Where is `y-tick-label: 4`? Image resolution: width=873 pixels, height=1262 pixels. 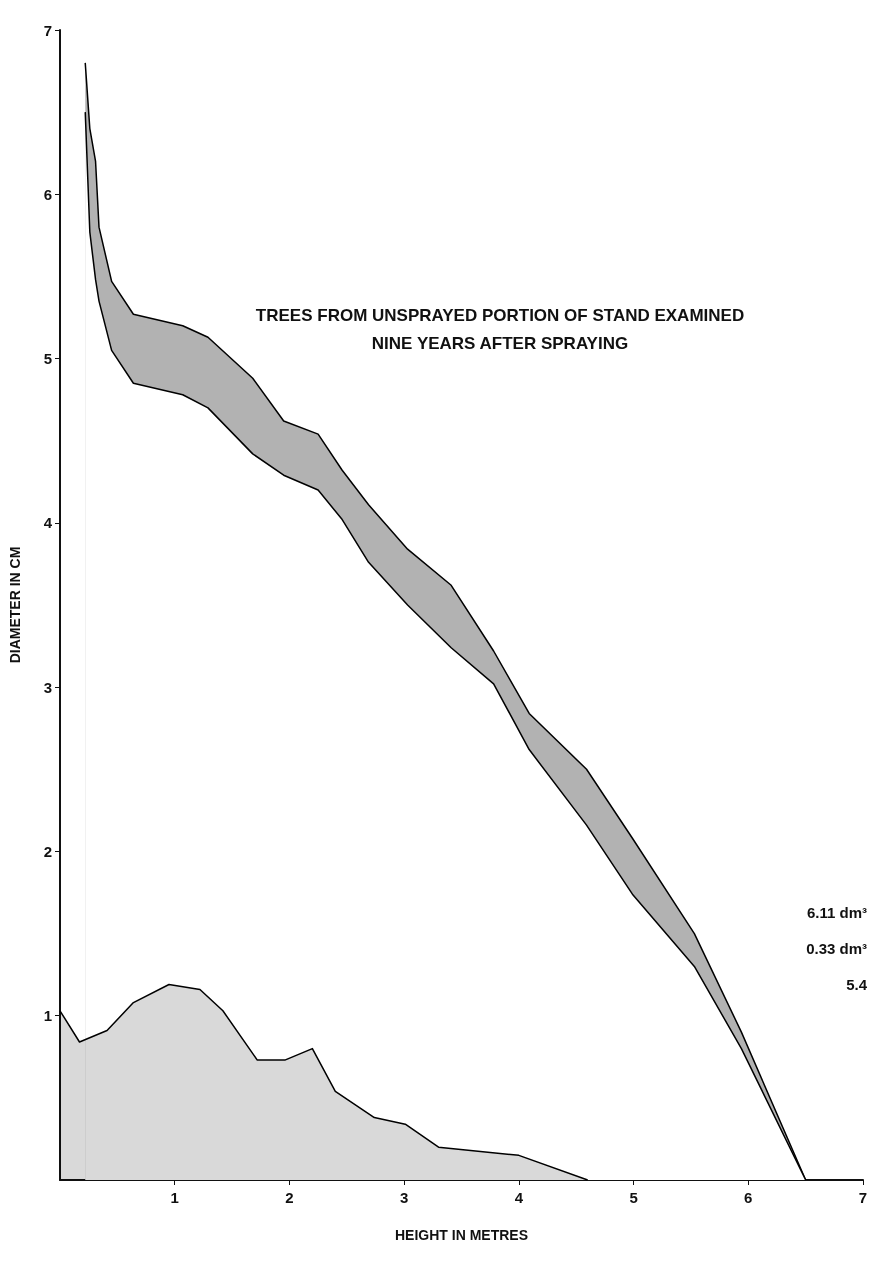
y-tick-label: 4 is located at coordinates (48, 523).